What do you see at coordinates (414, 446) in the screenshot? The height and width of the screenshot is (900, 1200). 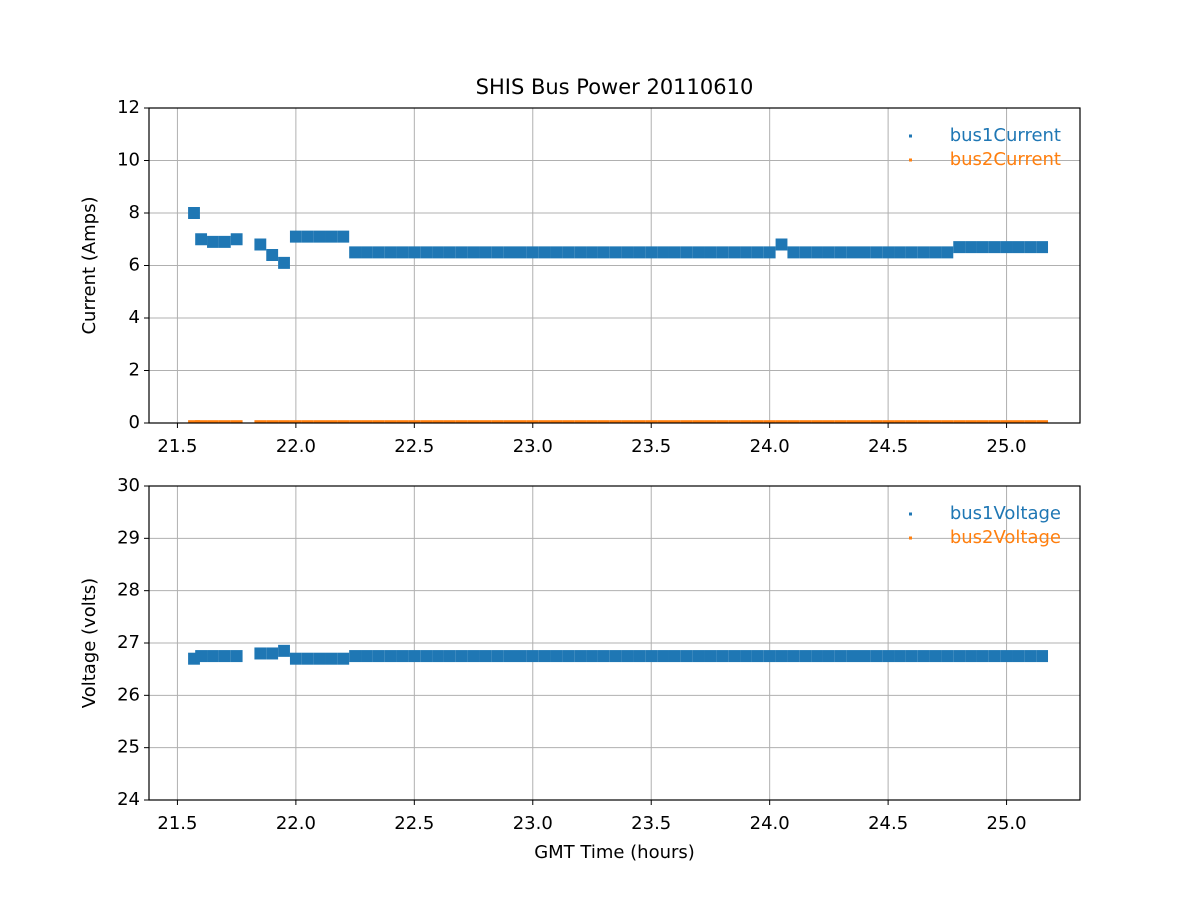 I see `x-tick-label: 22.5` at bounding box center [414, 446].